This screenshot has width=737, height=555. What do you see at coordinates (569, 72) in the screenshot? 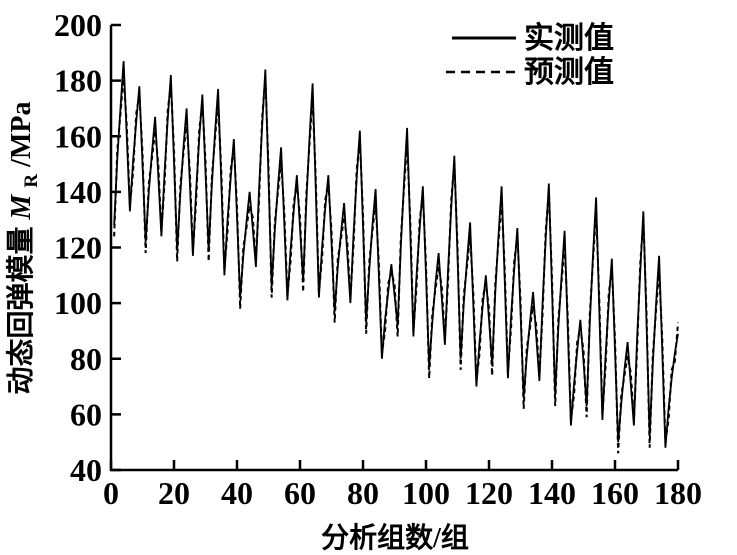
I see `legend-label-predicted: 预测值` at bounding box center [569, 72].